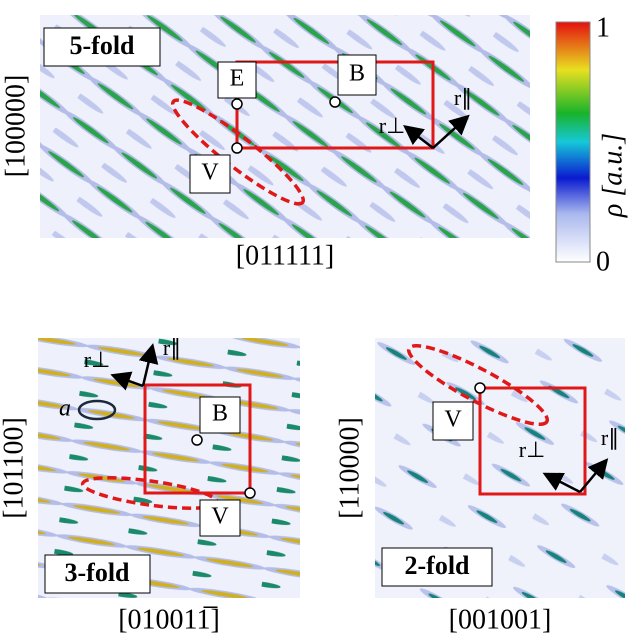  Describe the element at coordinates (97, 410) in the screenshot. I see `marker-ellipse` at that location.